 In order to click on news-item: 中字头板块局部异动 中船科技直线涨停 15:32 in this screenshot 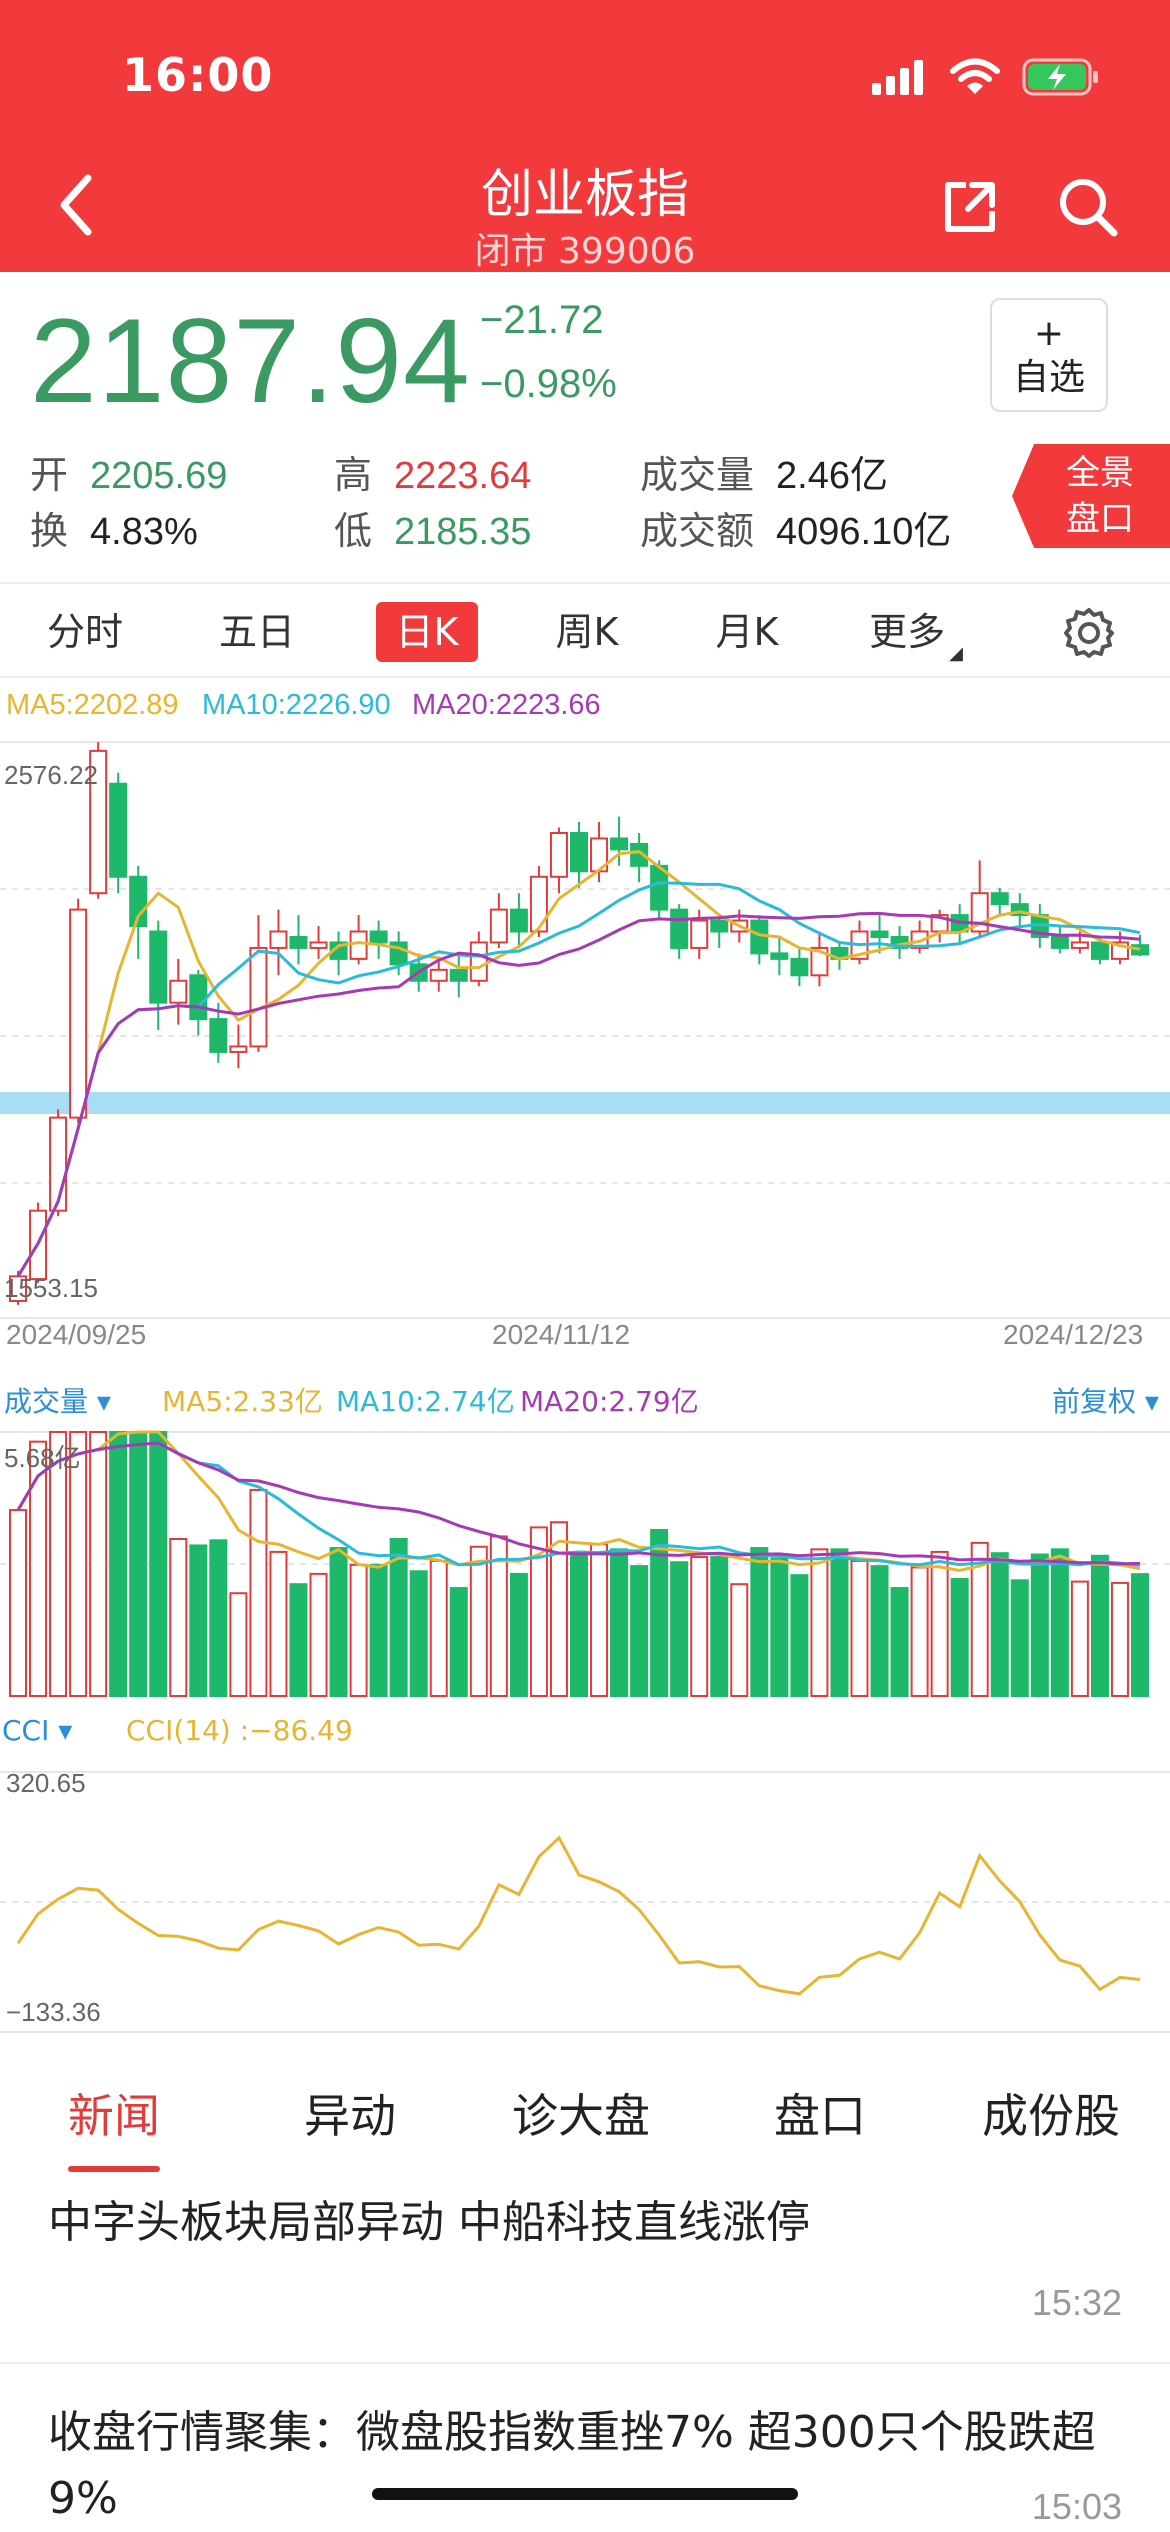, I will do `click(585, 2270)`.